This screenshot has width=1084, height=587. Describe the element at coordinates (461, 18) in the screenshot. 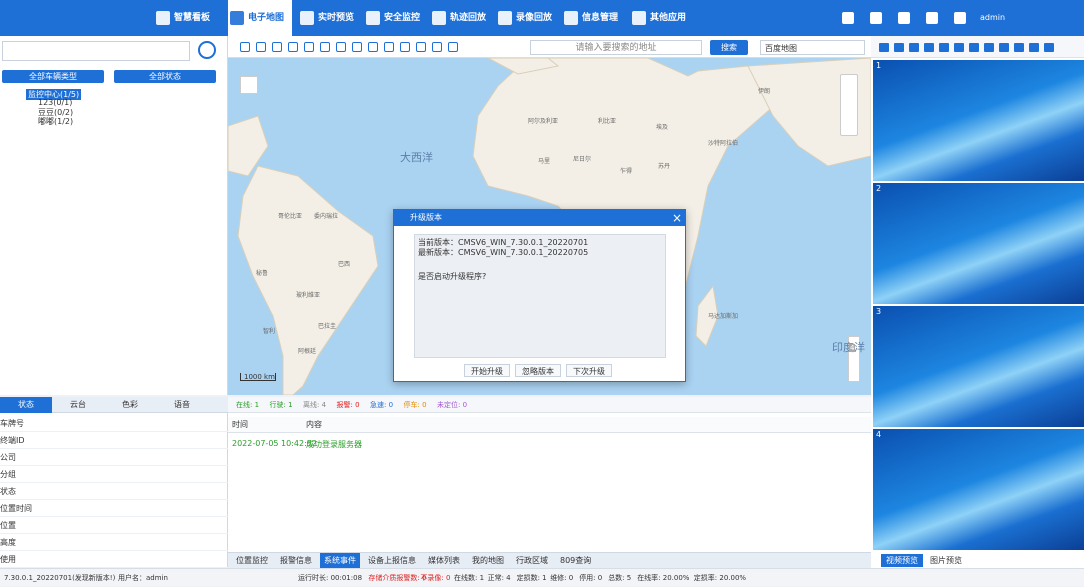

I see `menu-item: 轨迹回放` at that location.